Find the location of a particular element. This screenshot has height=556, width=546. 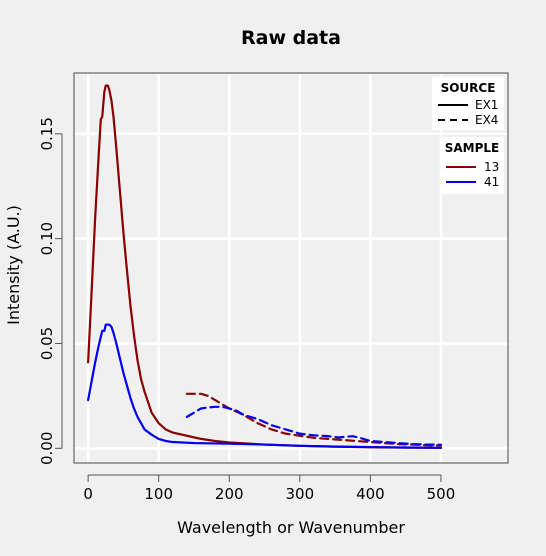

y-tick-label: 0.15 is located at coordinates (47, 133).